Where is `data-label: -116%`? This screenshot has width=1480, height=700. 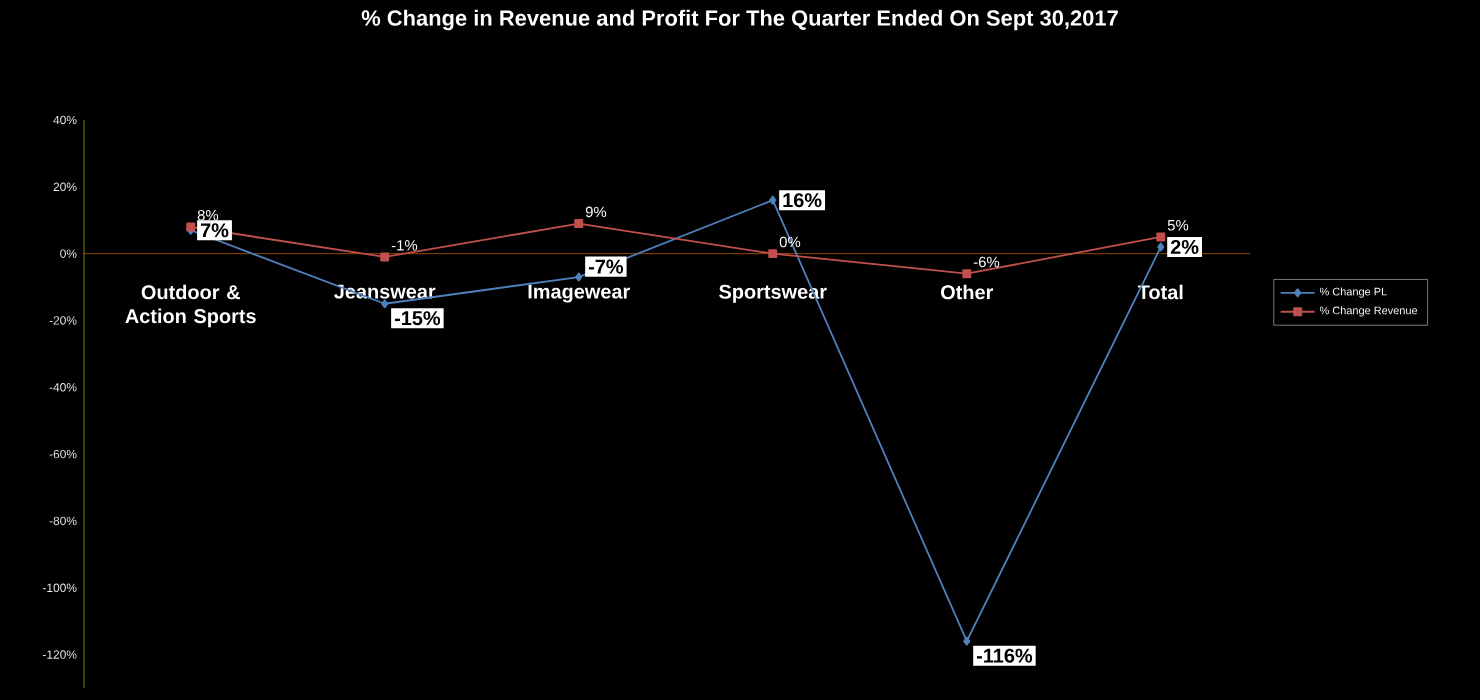
data-label: -116% is located at coordinates (1004, 655).